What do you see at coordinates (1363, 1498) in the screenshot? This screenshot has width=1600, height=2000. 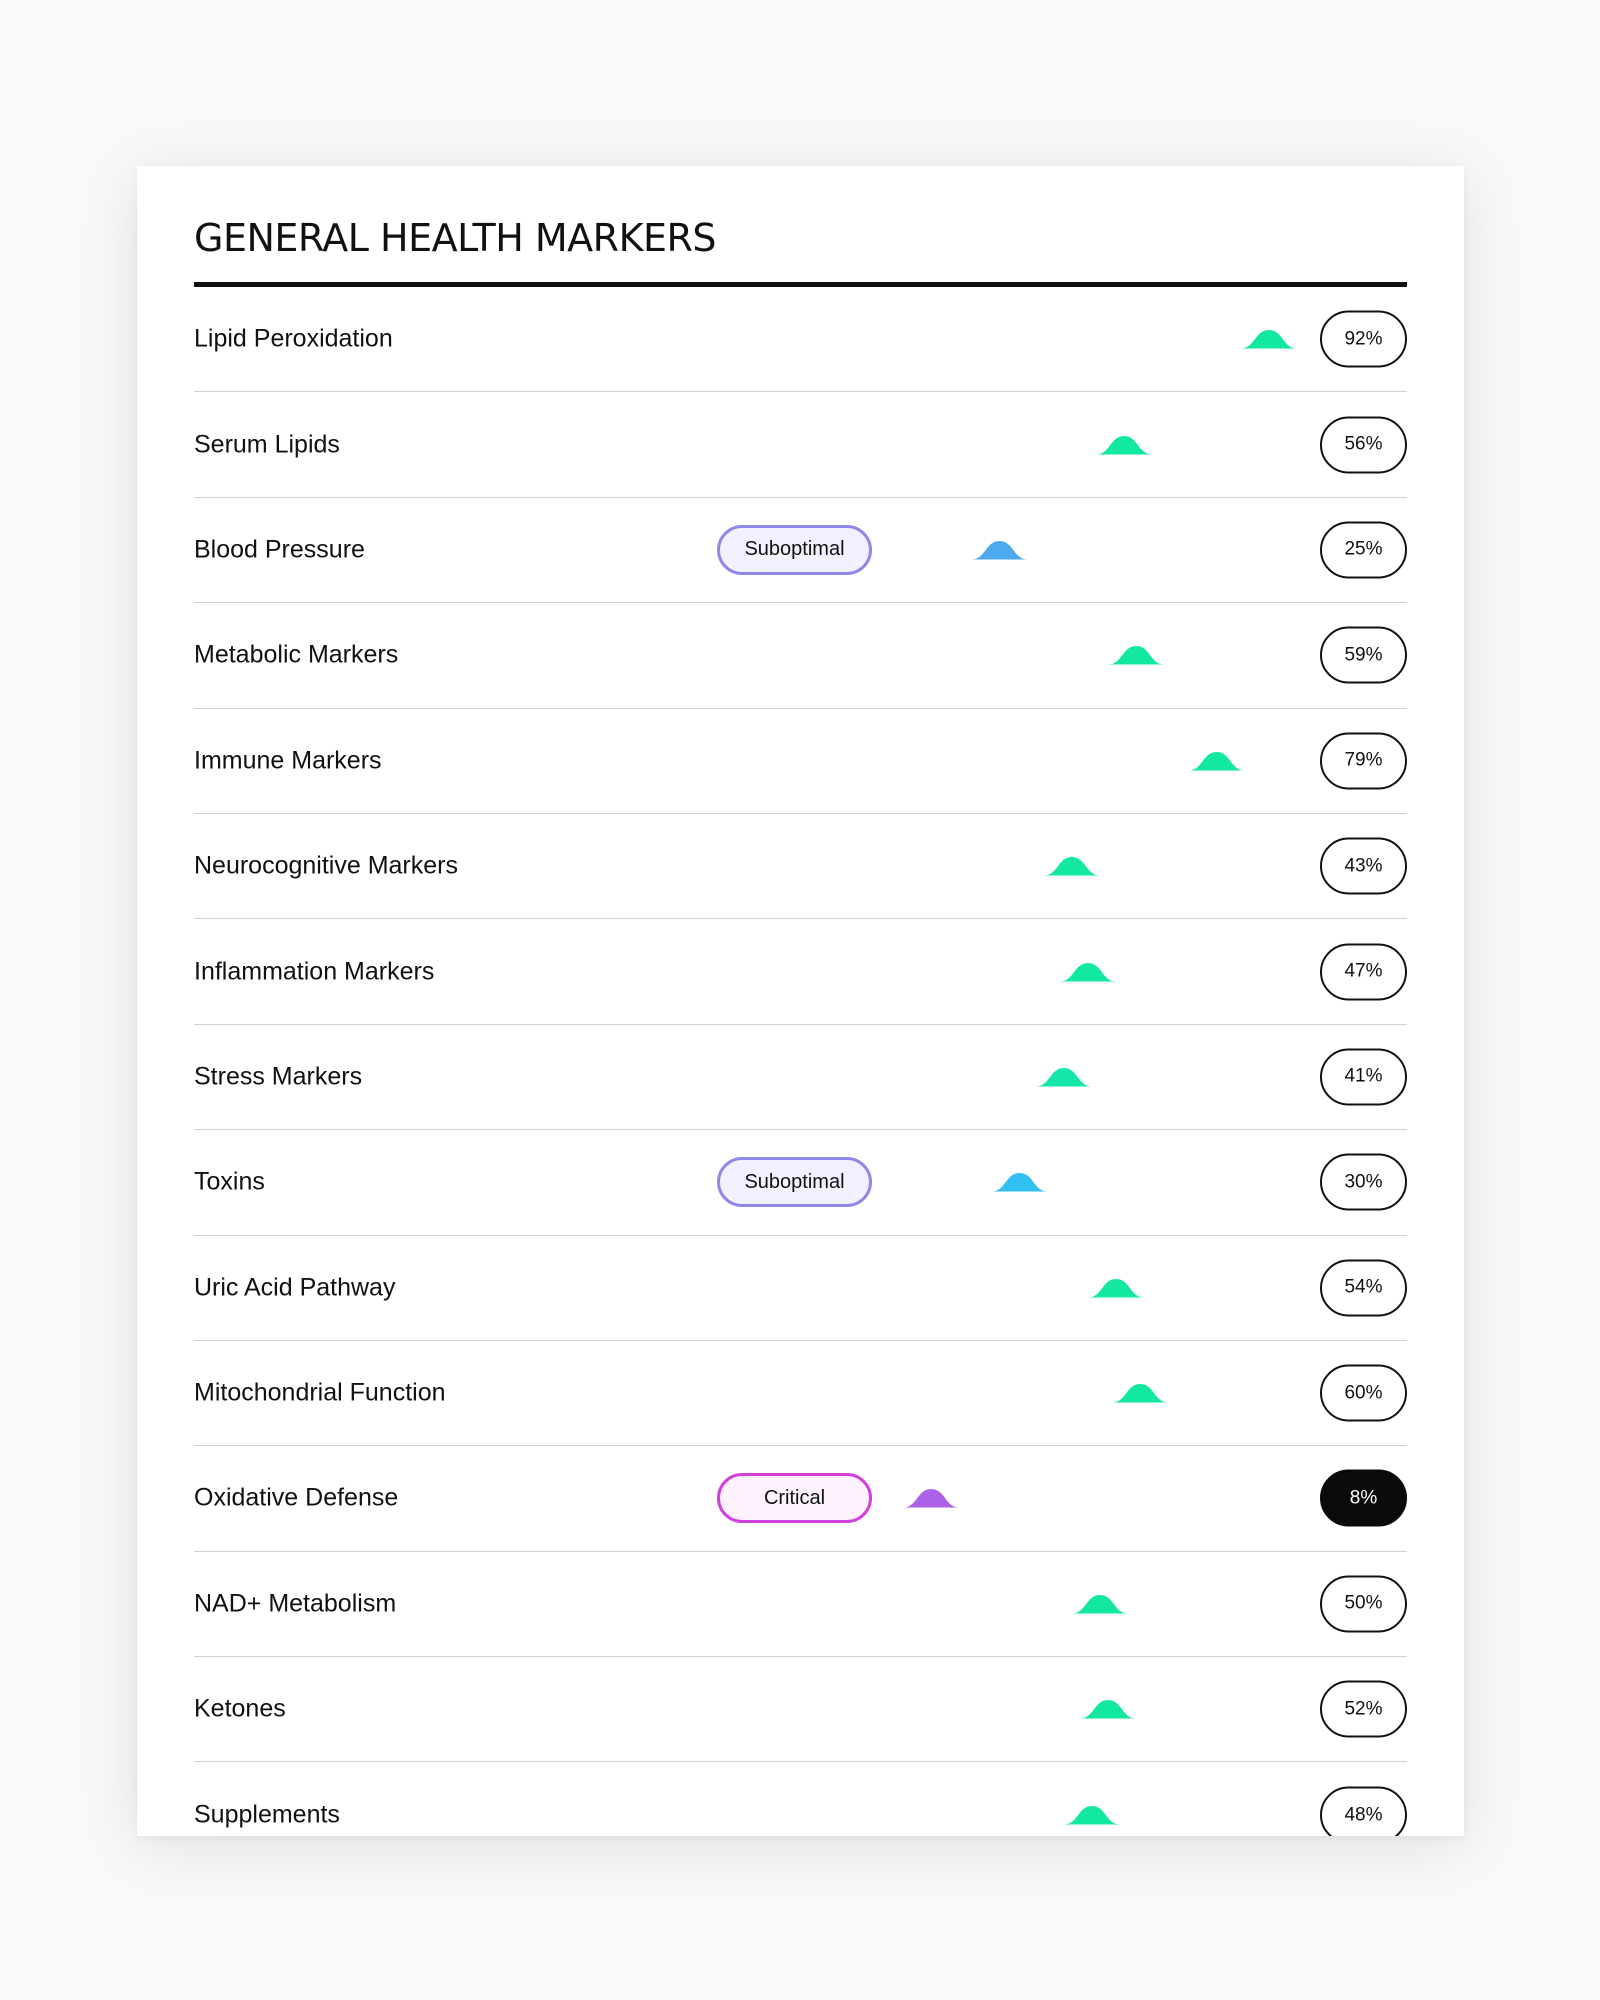 I see `percentage-pill: 8%` at bounding box center [1363, 1498].